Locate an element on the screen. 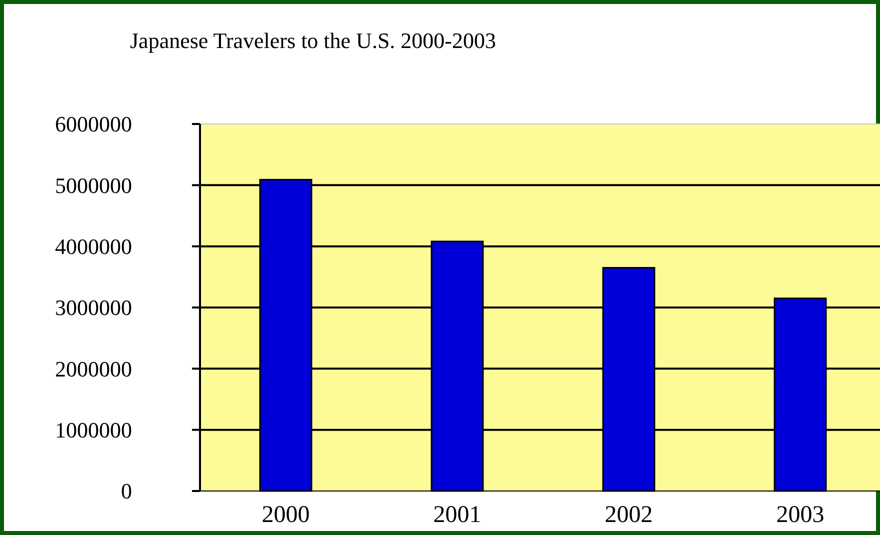 This screenshot has width=880, height=535. x-tick-label: 2000 is located at coordinates (286, 515).